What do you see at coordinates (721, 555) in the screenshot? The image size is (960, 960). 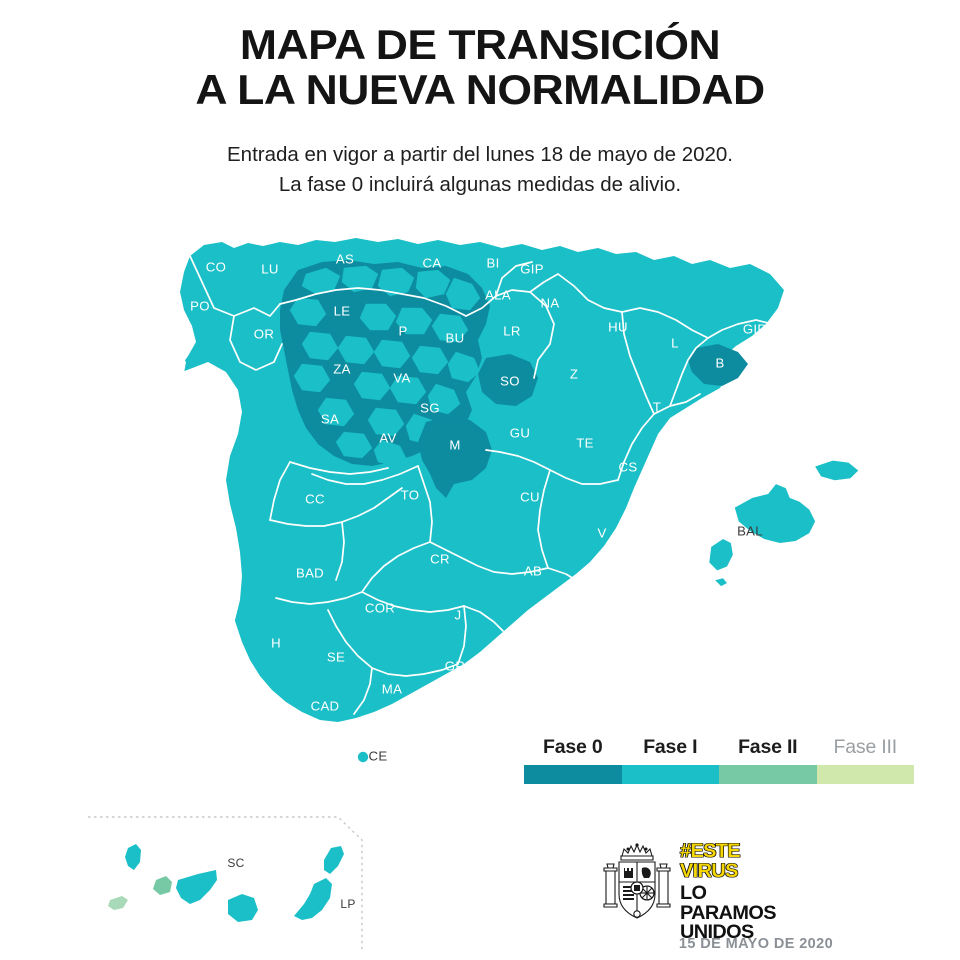 I see `island-ibiza` at bounding box center [721, 555].